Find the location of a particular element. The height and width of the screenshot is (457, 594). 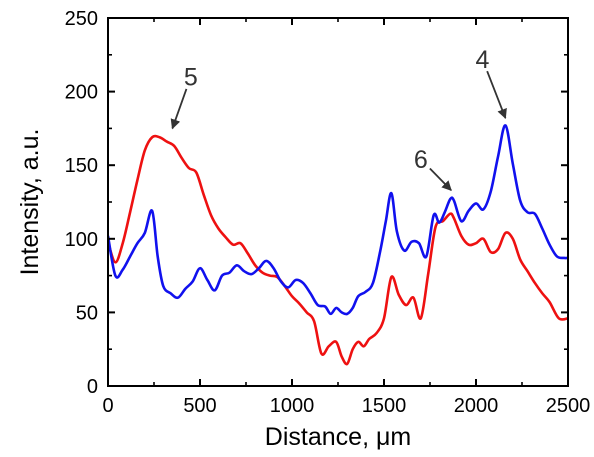

x-tick-label: 500 is located at coordinates (199, 406).